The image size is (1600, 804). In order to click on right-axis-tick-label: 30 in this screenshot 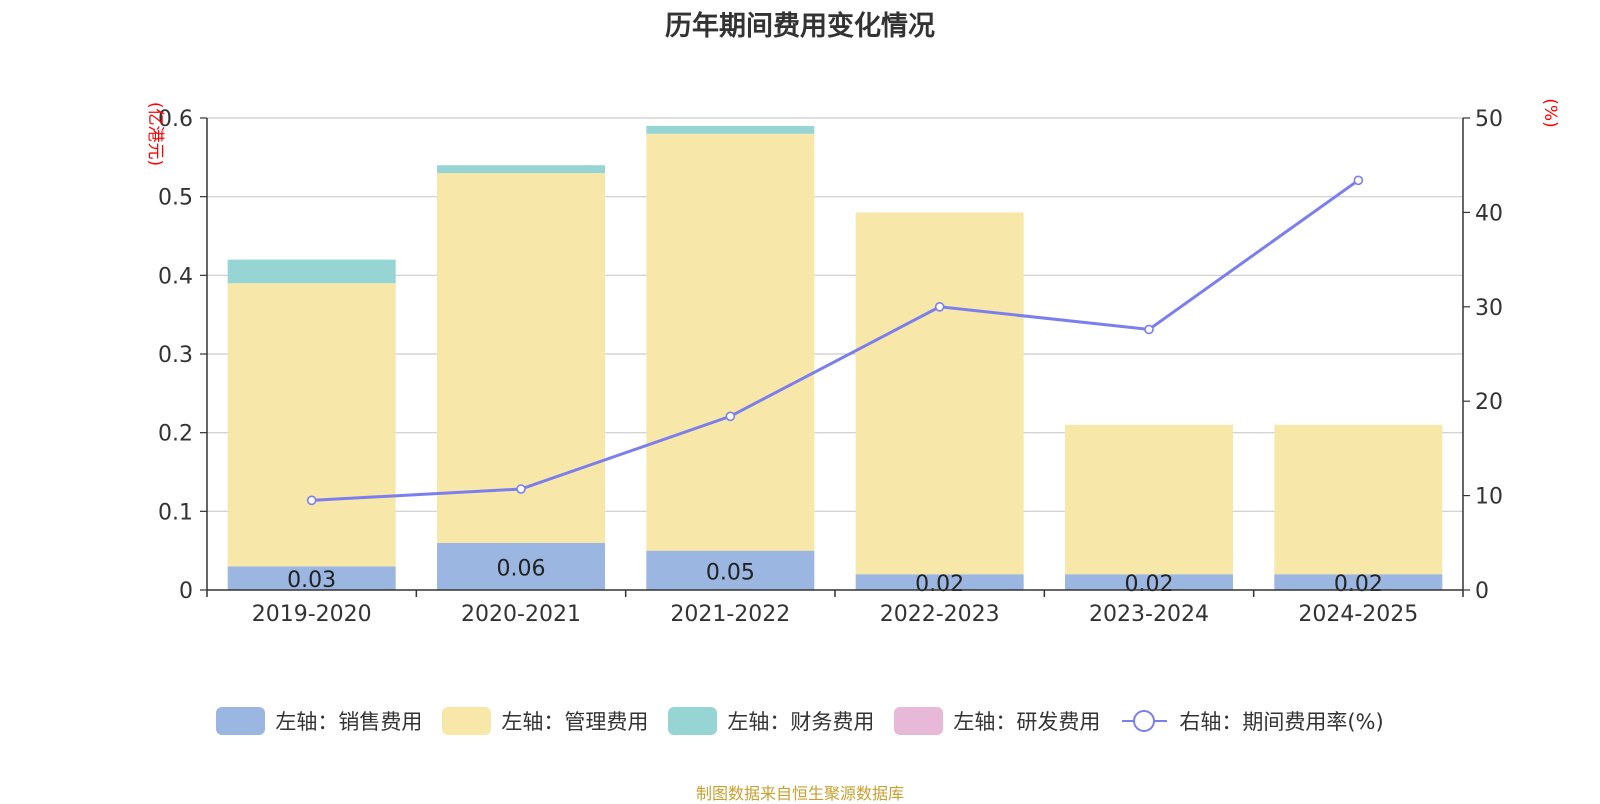, I will do `click(1489, 308)`.